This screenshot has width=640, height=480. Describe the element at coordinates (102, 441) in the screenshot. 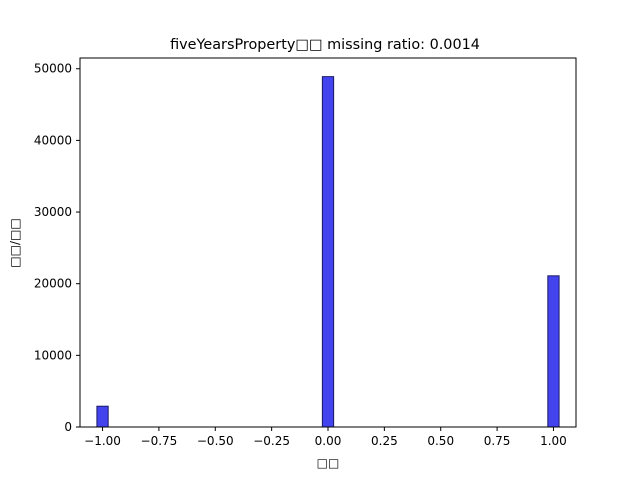

I see `x-tick-label: −1.00` at that location.